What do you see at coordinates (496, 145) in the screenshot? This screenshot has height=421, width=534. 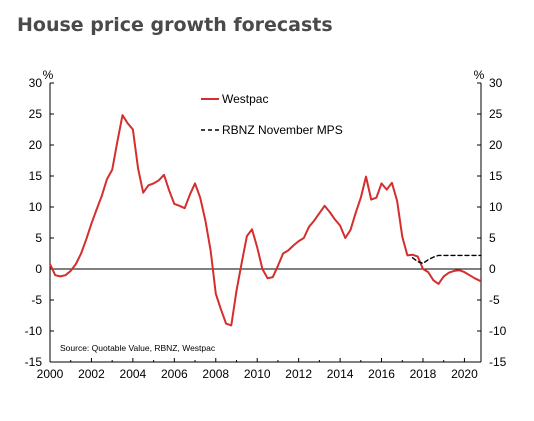 I see `right-y-tick-label: 20` at bounding box center [496, 145].